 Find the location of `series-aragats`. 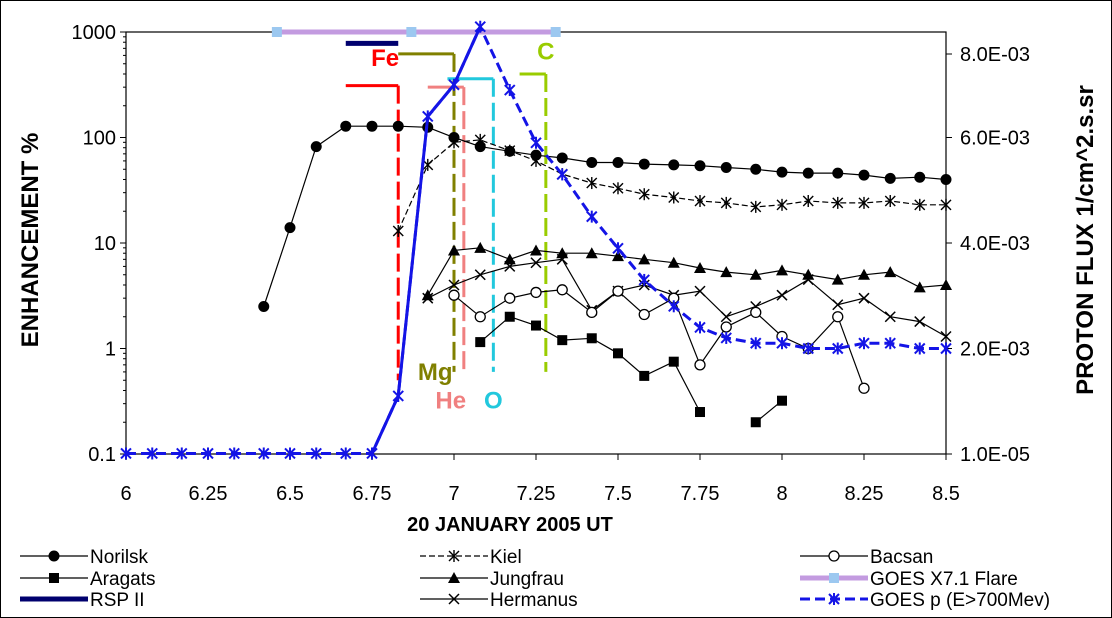

series-aragats is located at coordinates (631, 369).